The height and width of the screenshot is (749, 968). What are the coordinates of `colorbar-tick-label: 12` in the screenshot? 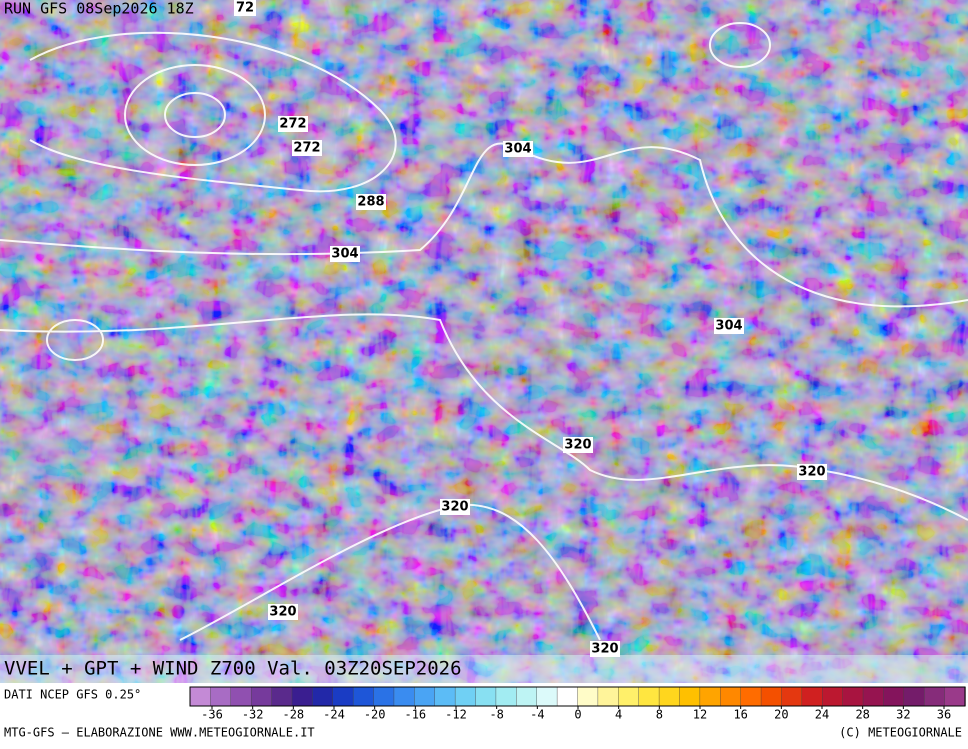 It's located at (700, 715).